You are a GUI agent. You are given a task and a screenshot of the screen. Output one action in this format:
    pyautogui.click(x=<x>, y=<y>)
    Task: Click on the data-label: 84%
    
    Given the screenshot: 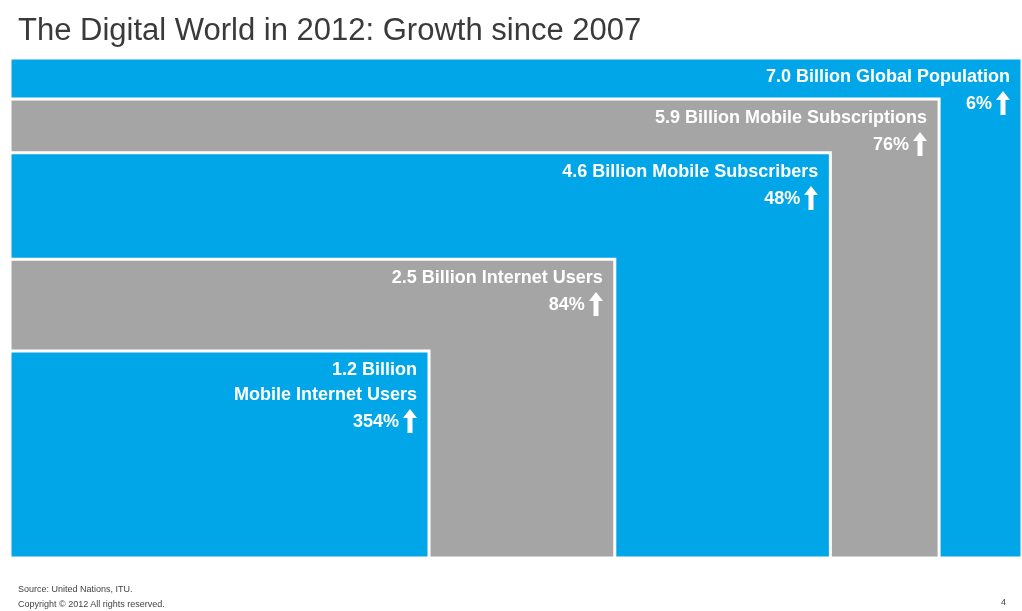 What is the action you would take?
    pyautogui.click(x=566, y=304)
    